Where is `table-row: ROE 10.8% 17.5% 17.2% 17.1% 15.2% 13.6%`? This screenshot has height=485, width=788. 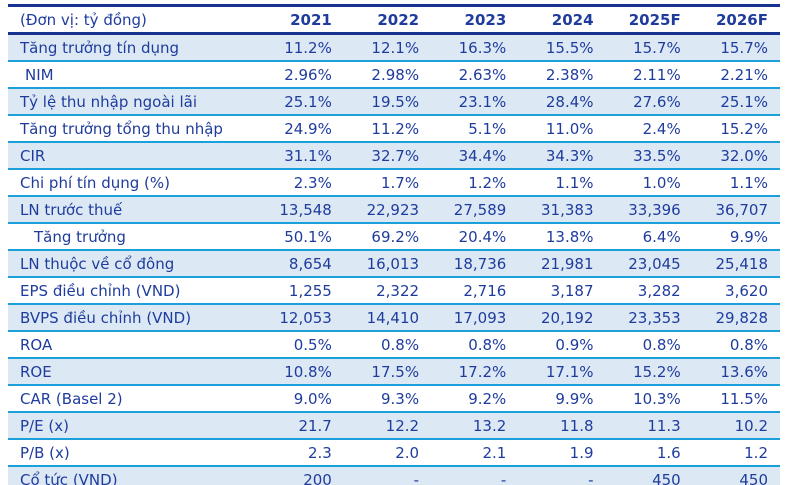
table-row: ROE 10.8% 17.5% 17.2% 17.1% 15.2% 13.6% is located at coordinates (394, 371).